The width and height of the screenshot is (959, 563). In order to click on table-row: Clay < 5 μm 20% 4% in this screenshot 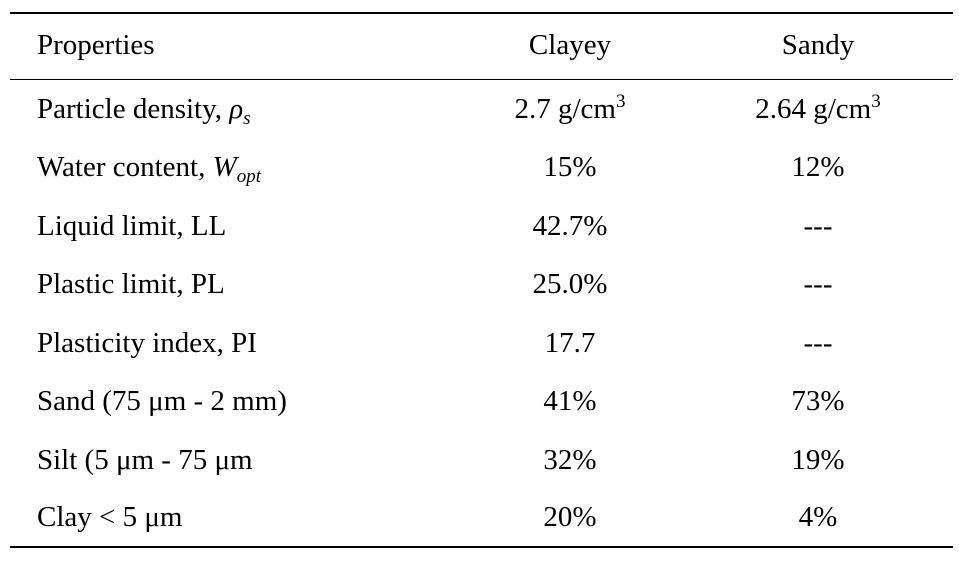, I will do `click(479, 517)`.